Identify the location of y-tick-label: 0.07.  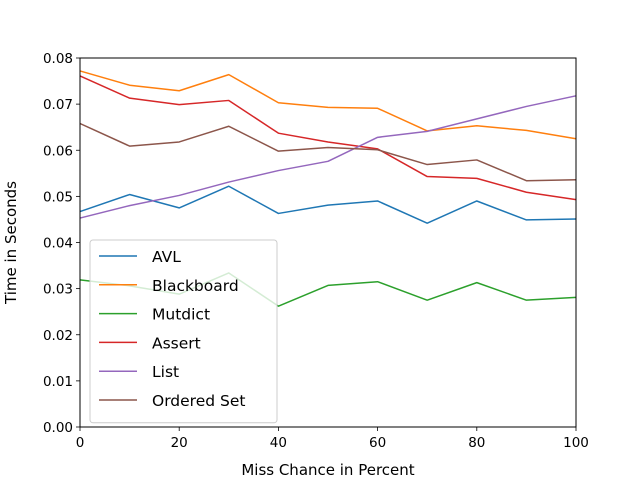
(58, 105).